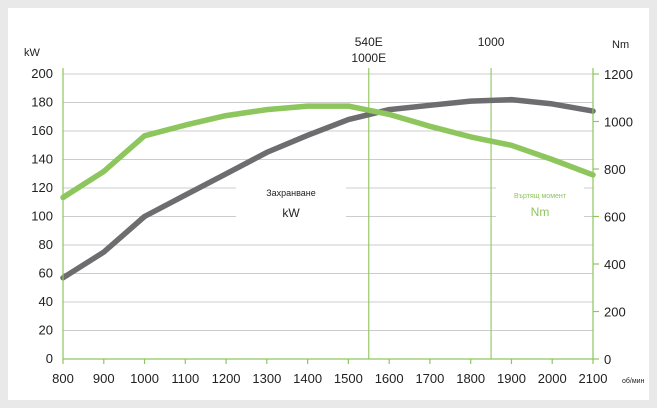 The image size is (657, 408). I want to click on power-label-name: Захранване, so click(291, 193).